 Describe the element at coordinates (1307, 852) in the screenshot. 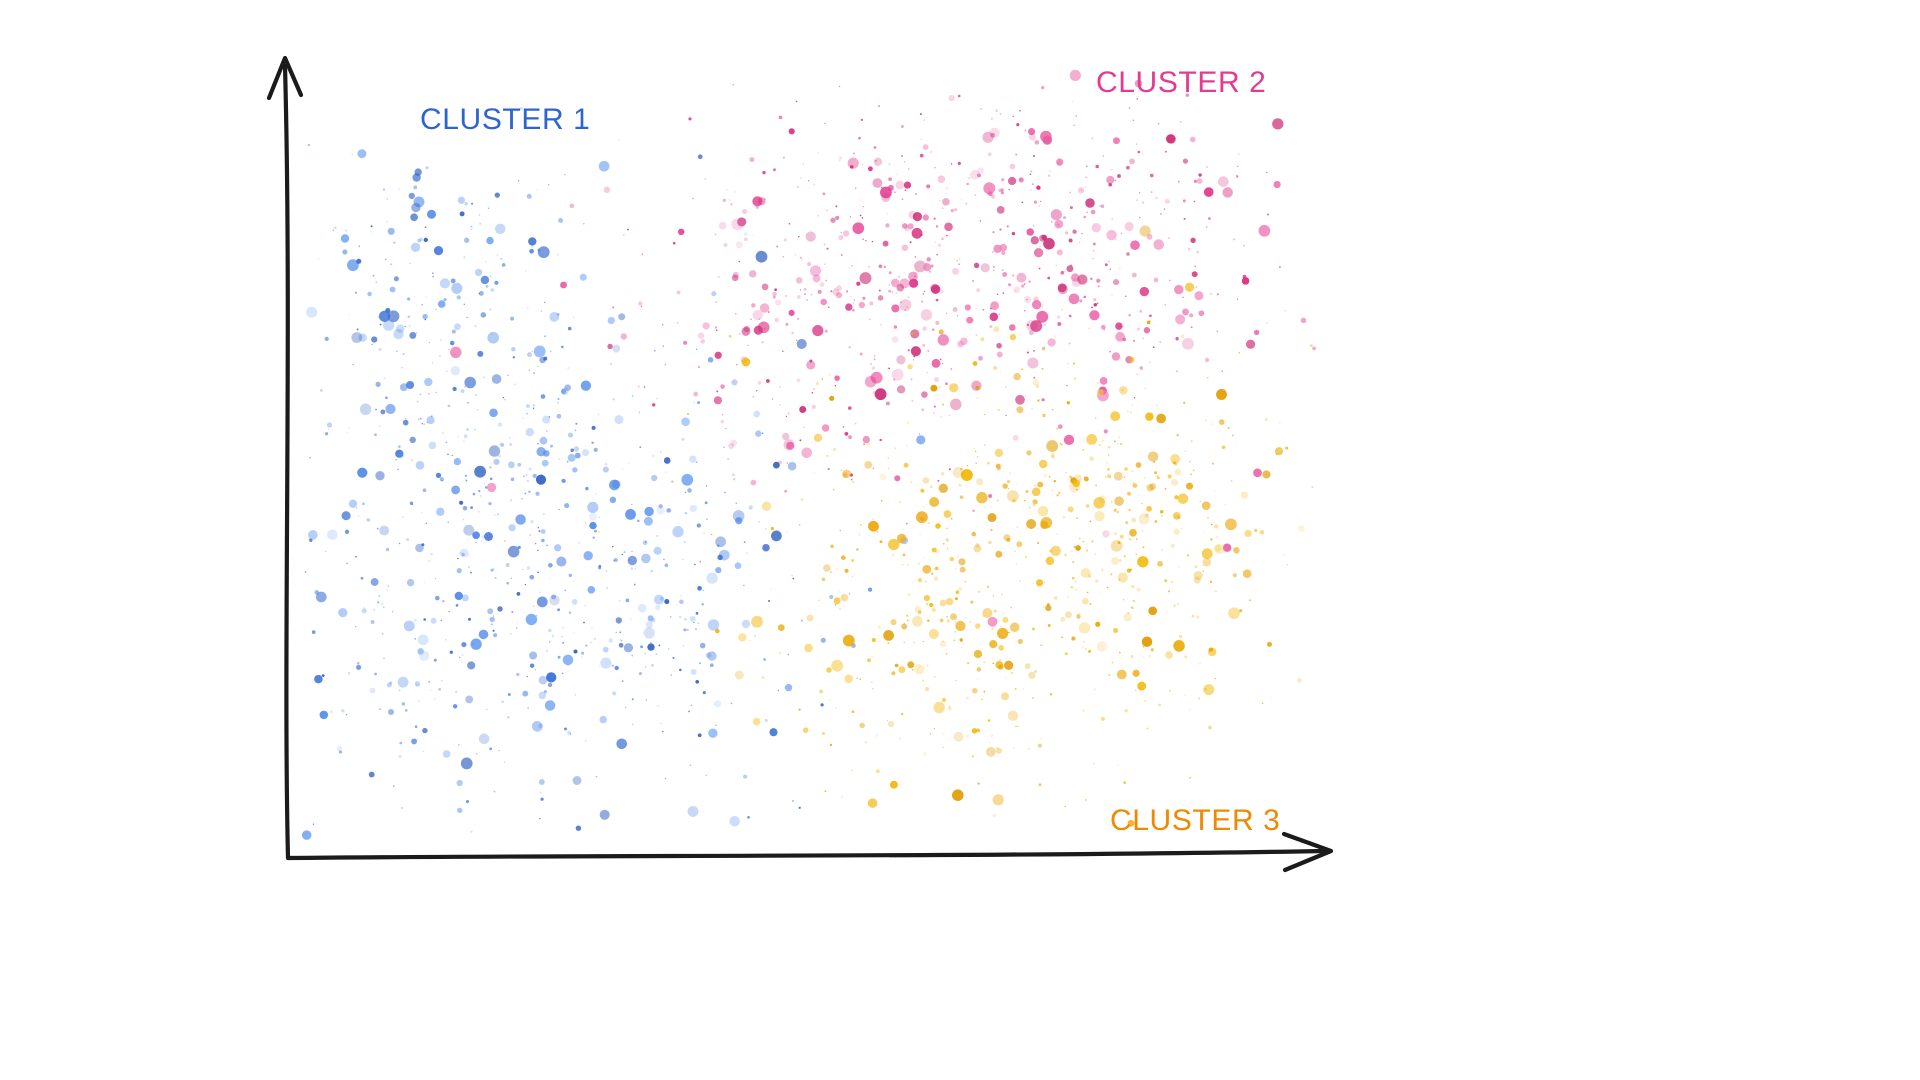

I see `x-axis-arrowhead-icon` at that location.